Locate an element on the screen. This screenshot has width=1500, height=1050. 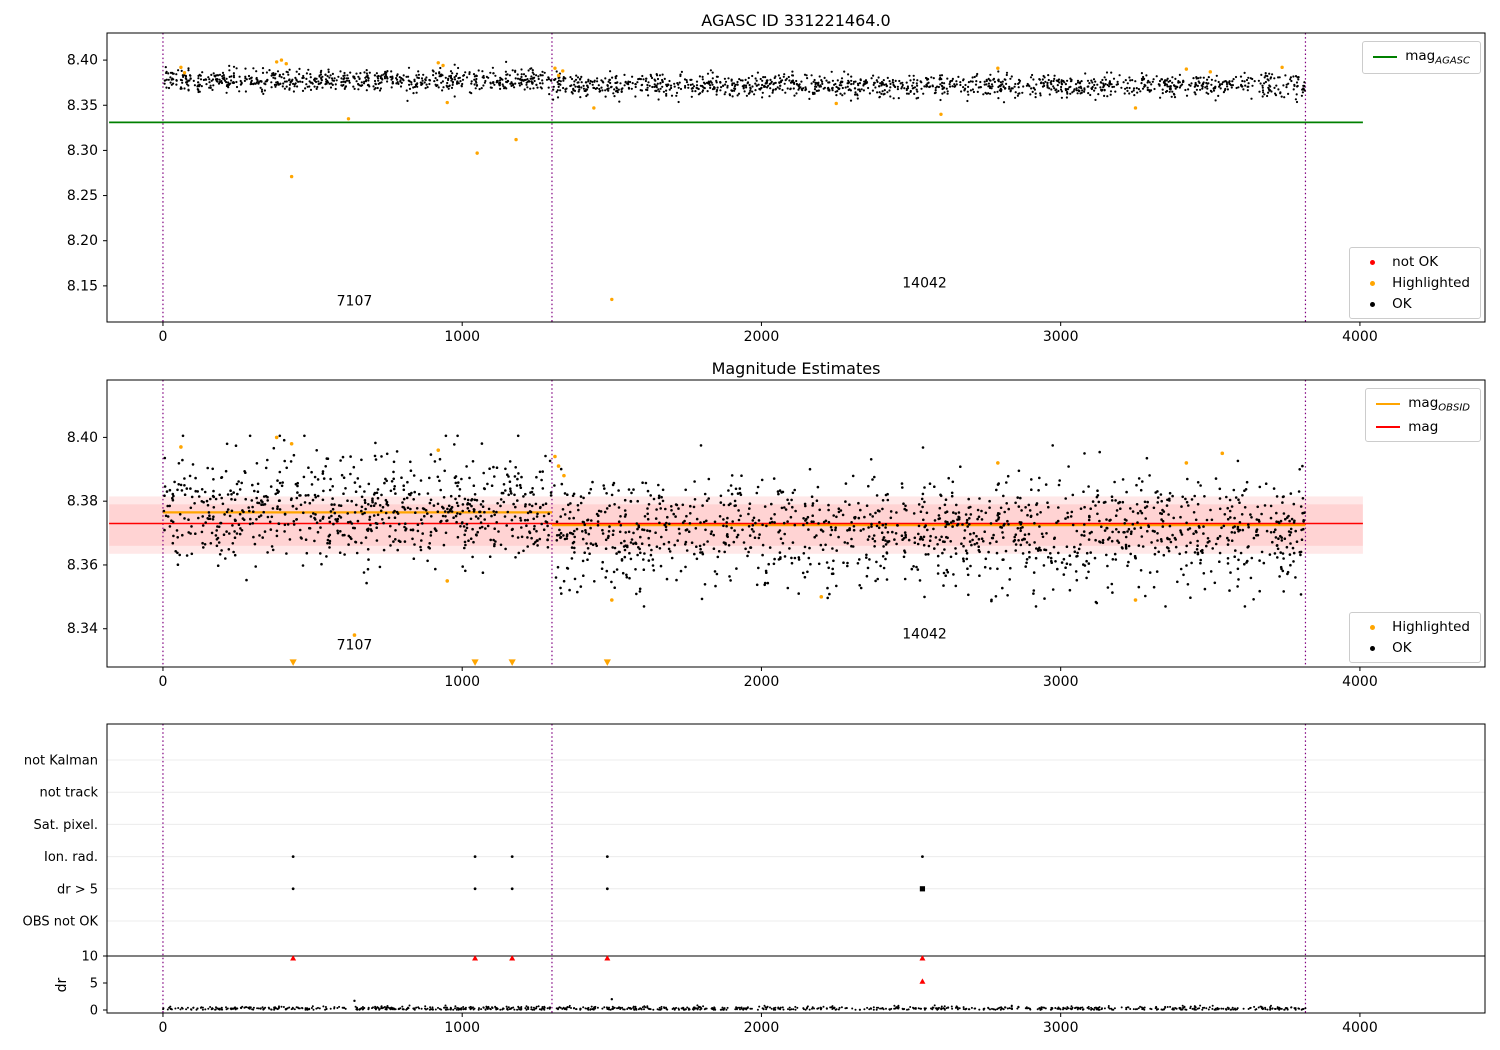
category-label: not track is located at coordinates (68, 793).